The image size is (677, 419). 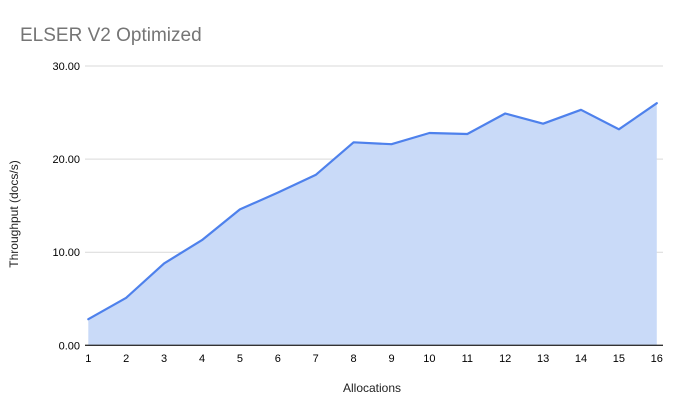 I want to click on x-tick-label: 16, so click(x=657, y=359).